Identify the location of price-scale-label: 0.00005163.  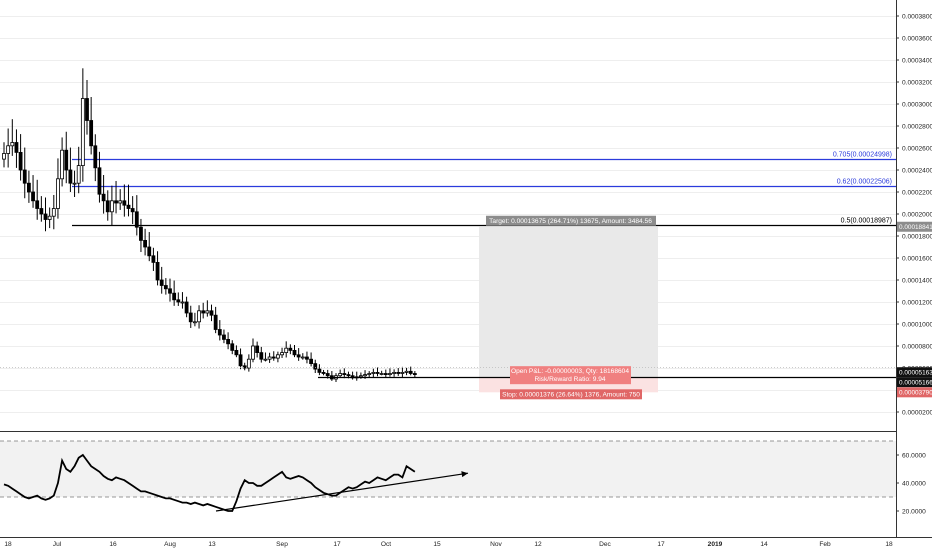
(915, 373).